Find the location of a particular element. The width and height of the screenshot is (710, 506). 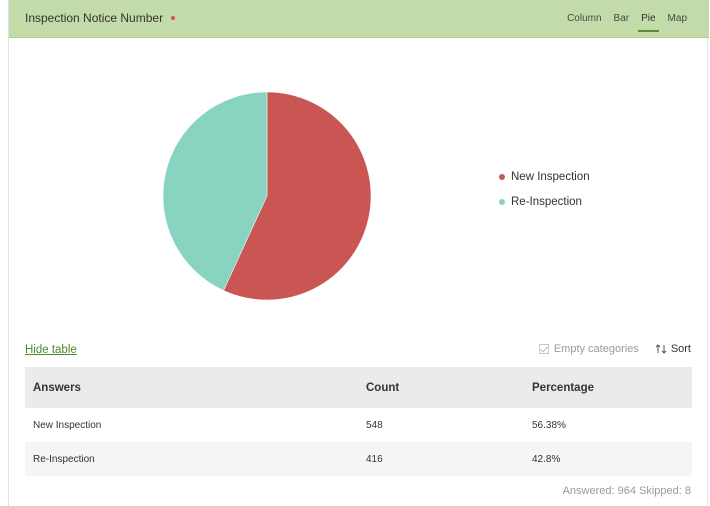

count-cell: 416 is located at coordinates (441, 459).